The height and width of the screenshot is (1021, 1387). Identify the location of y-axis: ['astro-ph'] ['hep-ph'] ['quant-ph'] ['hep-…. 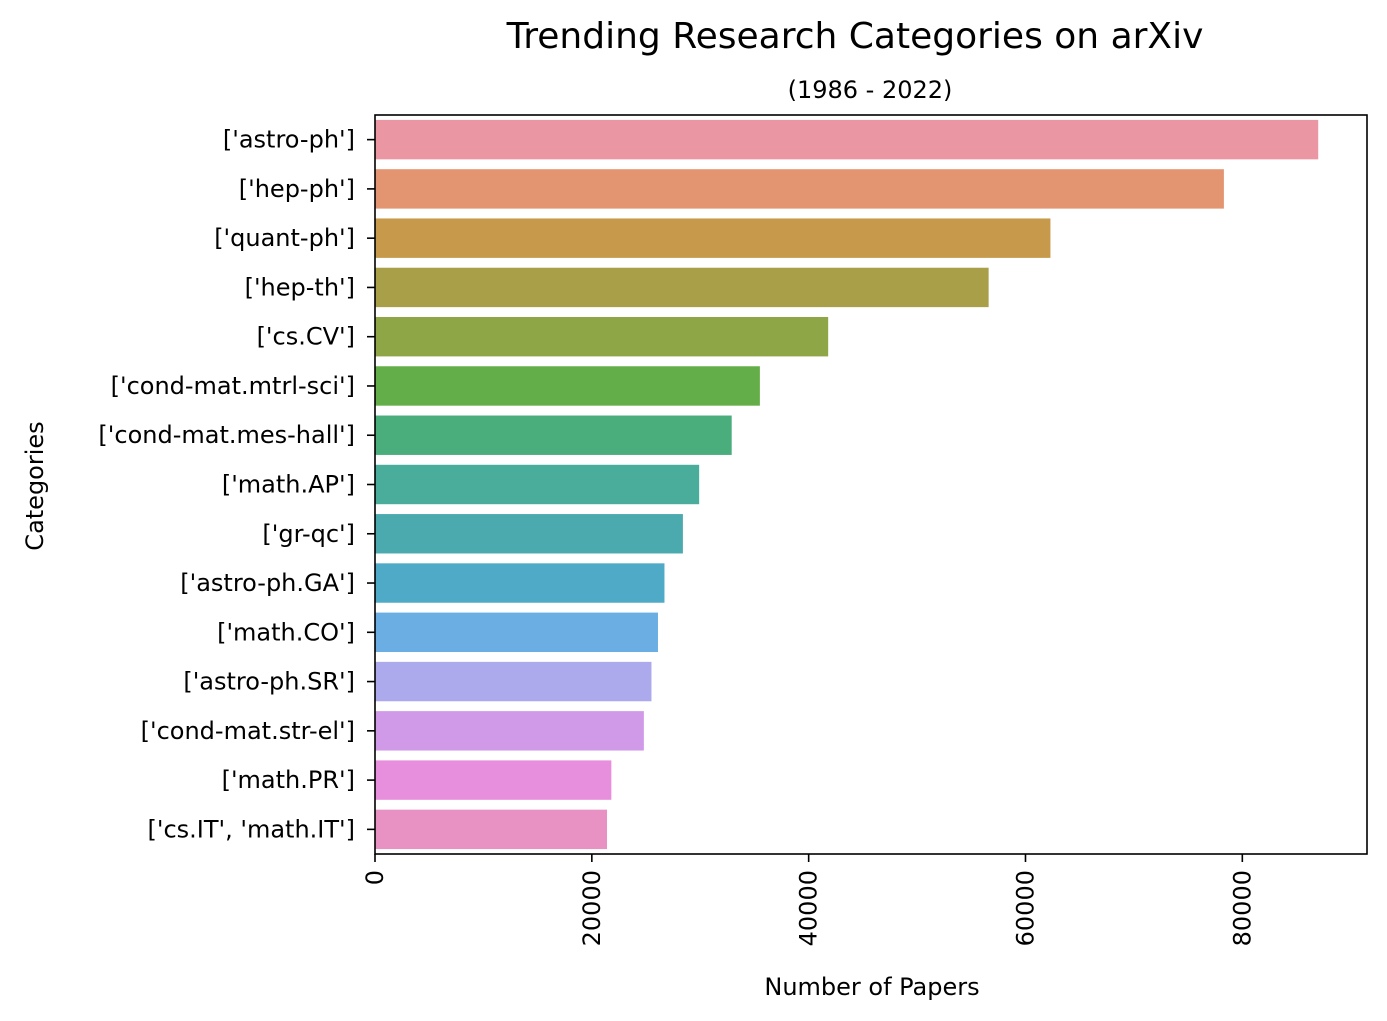
(236, 484).